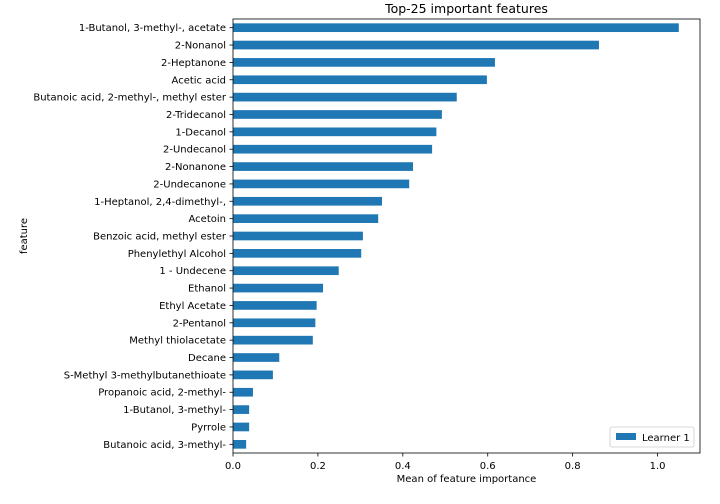  Describe the element at coordinates (199, 323) in the screenshot. I see `y-tick-label: 2-Pentanol` at that location.